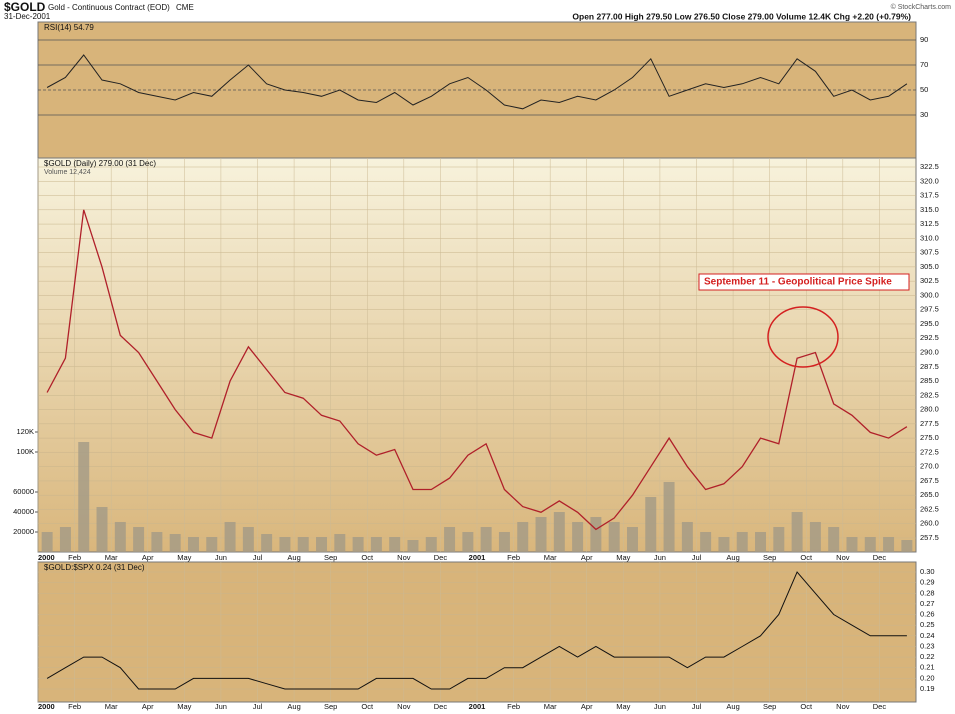  I want to click on y-tick-label: 0.19, so click(927, 688).